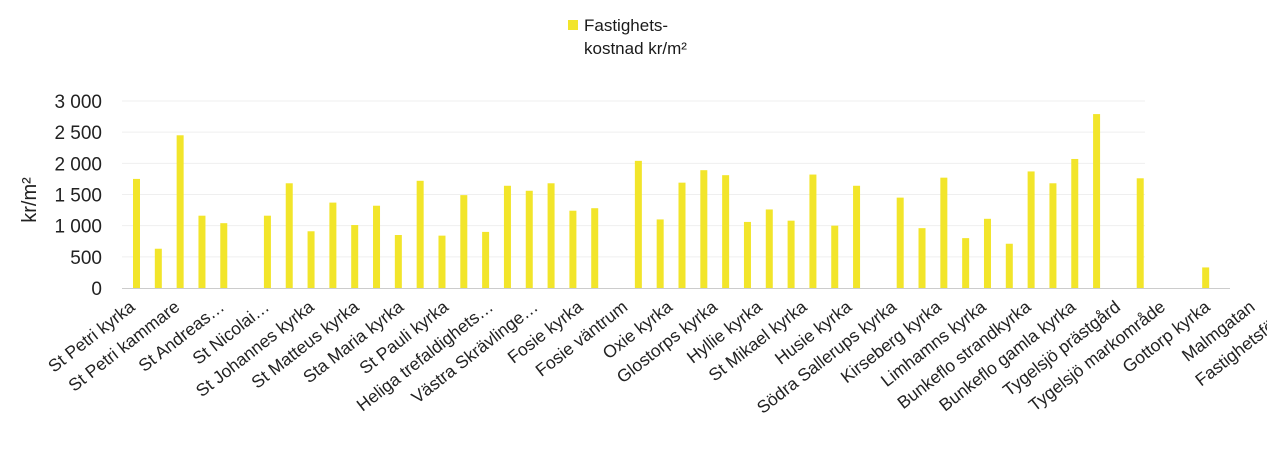  Describe the element at coordinates (626, 25) in the screenshot. I see `legend-label-line-1: Fastighets-` at that location.